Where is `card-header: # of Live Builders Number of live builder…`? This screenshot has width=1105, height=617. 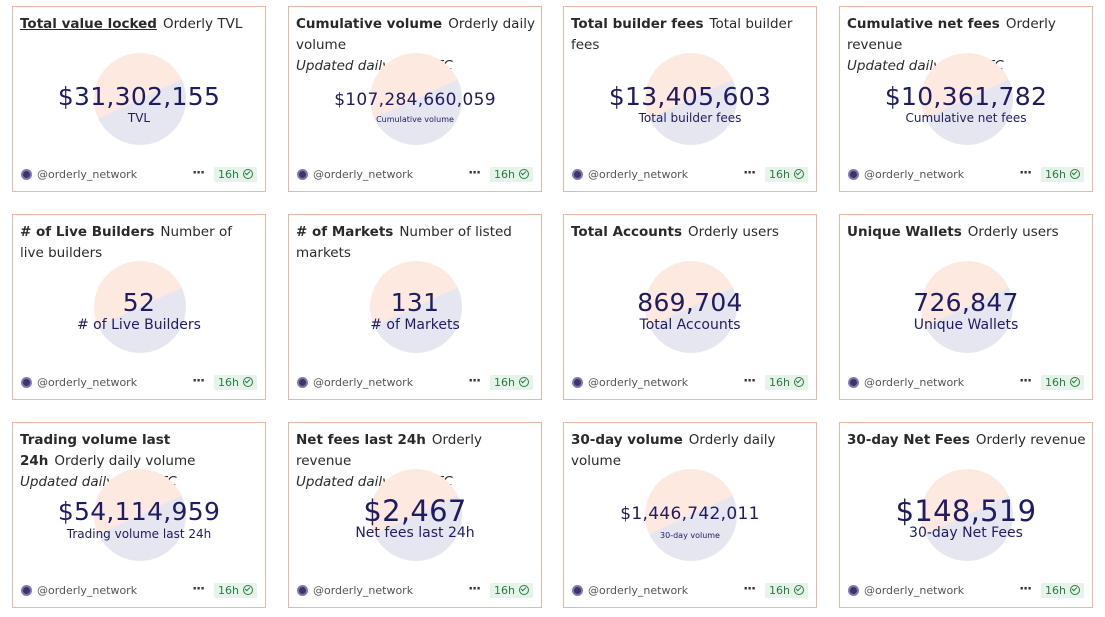 card-header: # of Live Builders Number of live builder… is located at coordinates (139, 243).